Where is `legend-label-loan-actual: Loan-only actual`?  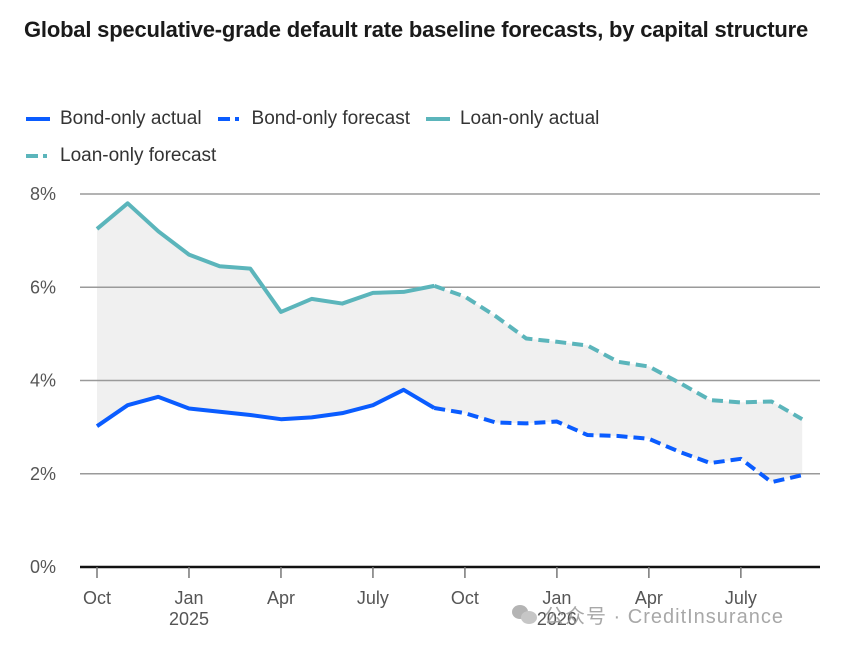 legend-label-loan-actual: Loan-only actual is located at coordinates (529, 118).